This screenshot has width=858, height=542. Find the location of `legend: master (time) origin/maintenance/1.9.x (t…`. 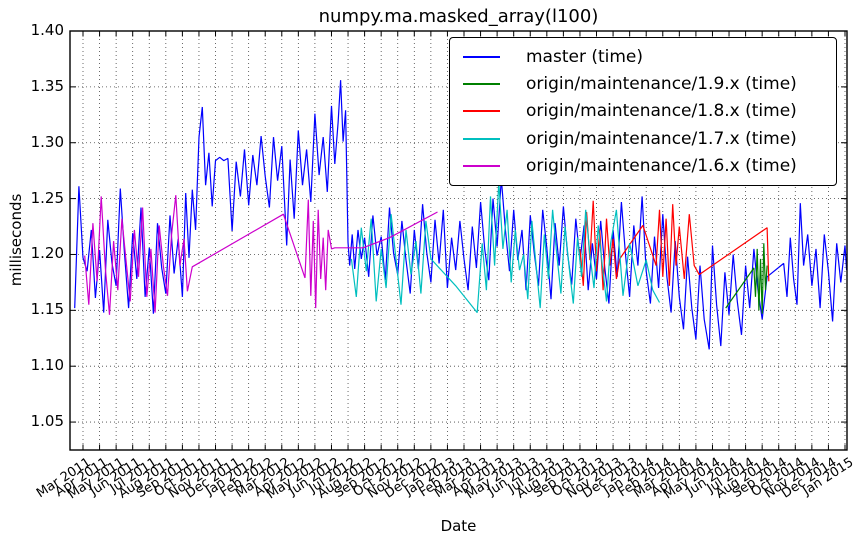

legend: master (time) origin/maintenance/1.9.x (t… is located at coordinates (643, 111).